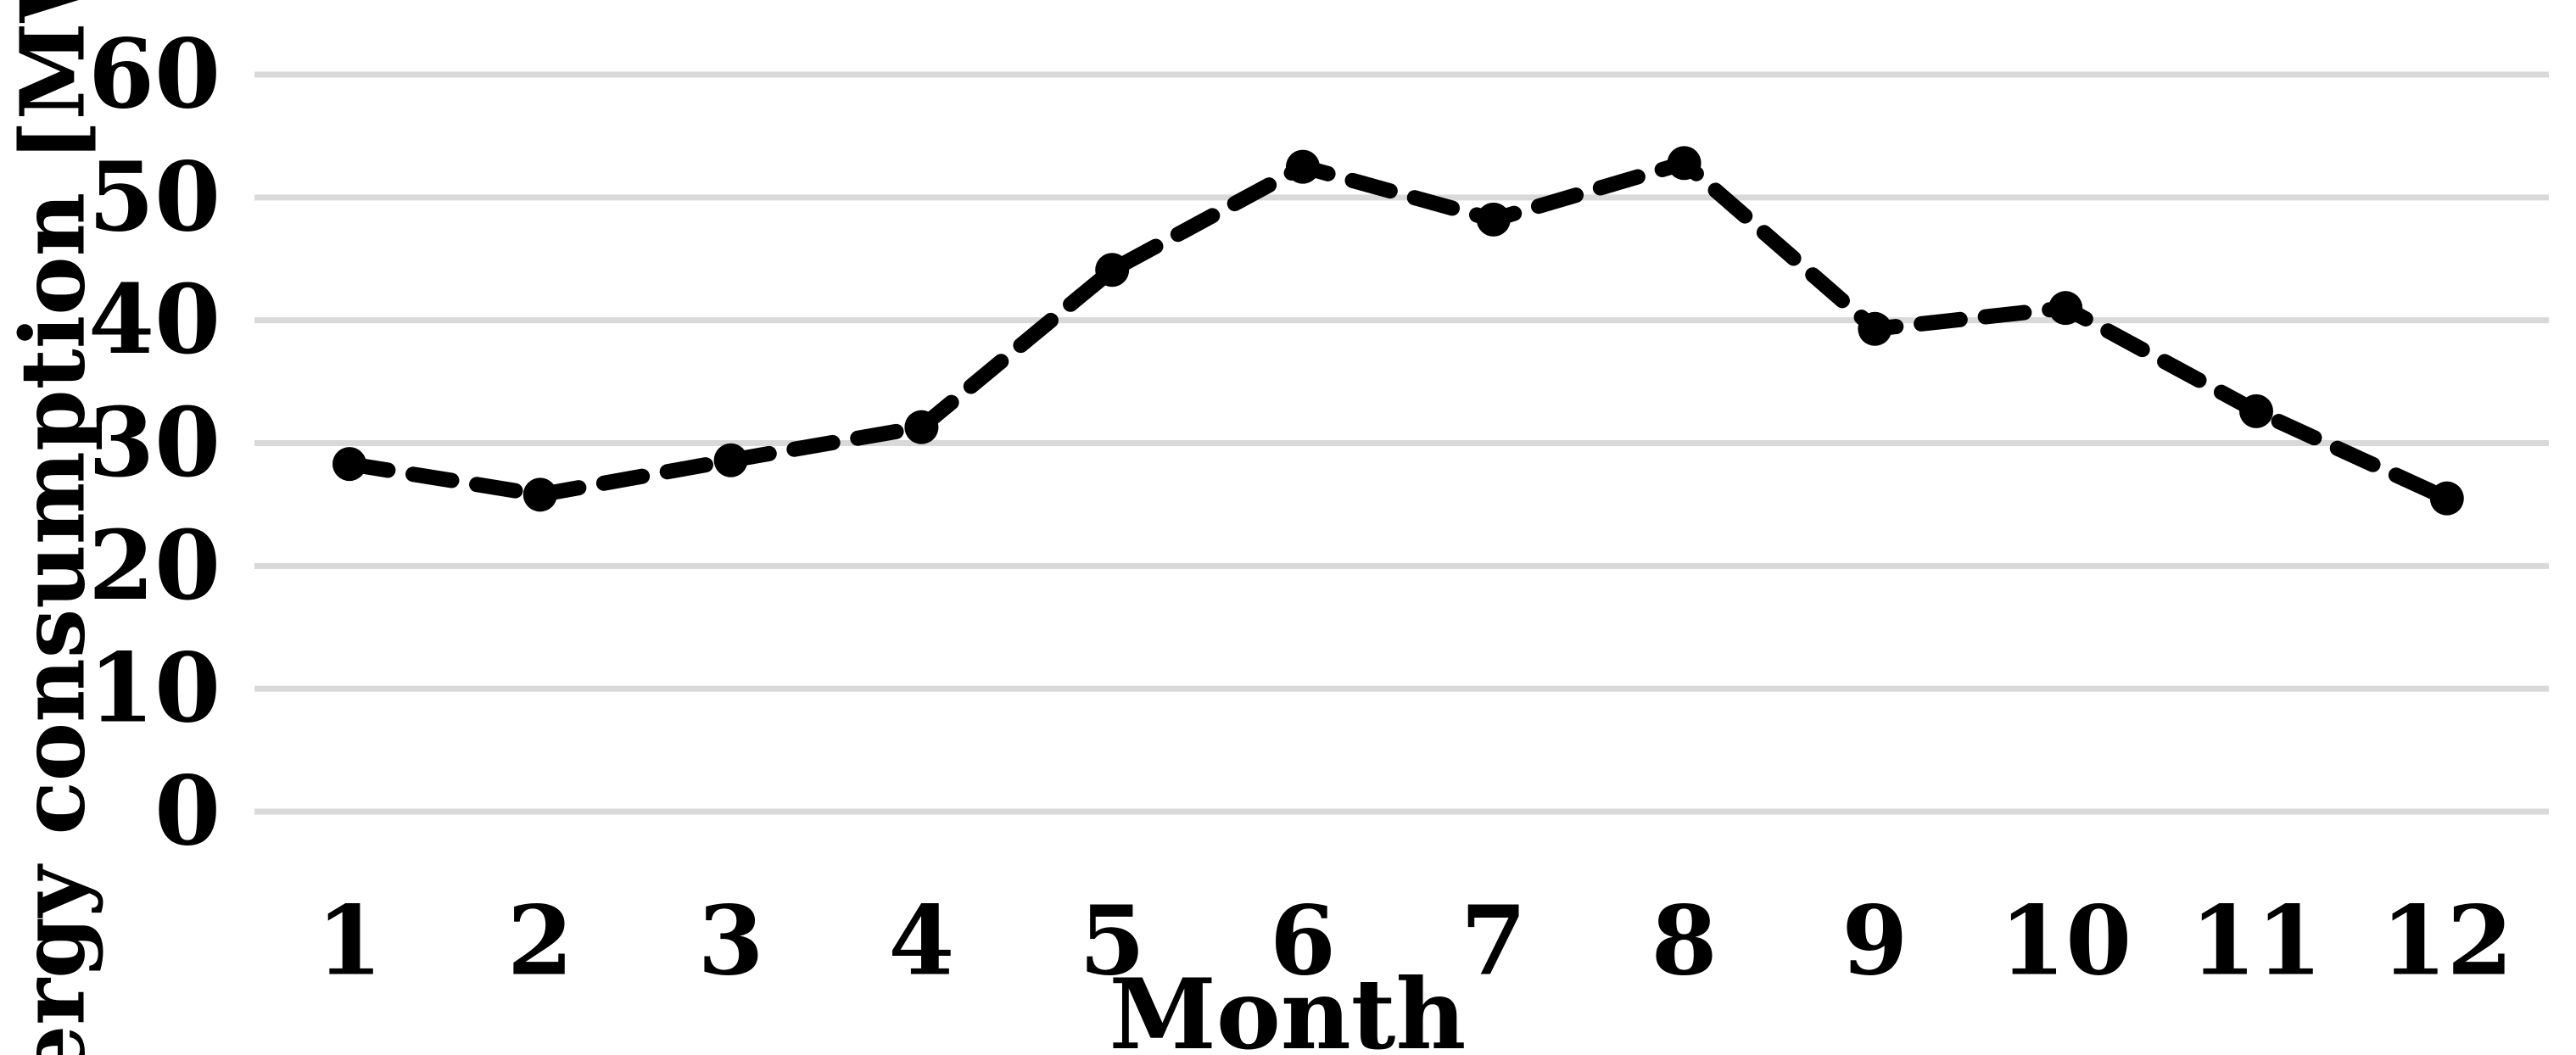 The height and width of the screenshot is (1055, 2576). I want to click on x-axis-title: Month, so click(1288, 1006).